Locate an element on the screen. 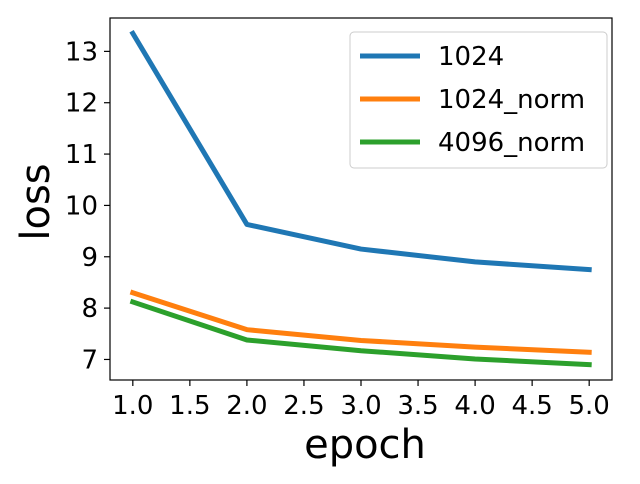 This screenshot has width=640, height=484. x-tick-label: 3.0 is located at coordinates (360, 406).